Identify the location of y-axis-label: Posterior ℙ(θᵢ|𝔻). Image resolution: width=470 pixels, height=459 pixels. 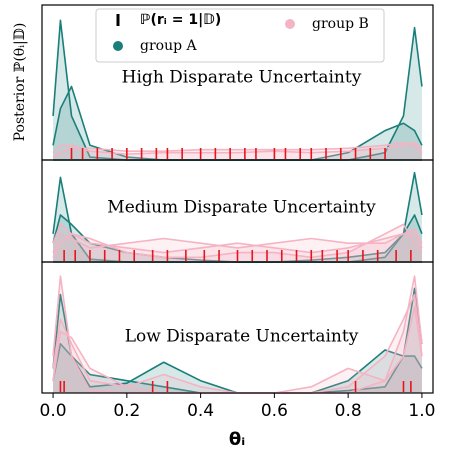
(20, 82).